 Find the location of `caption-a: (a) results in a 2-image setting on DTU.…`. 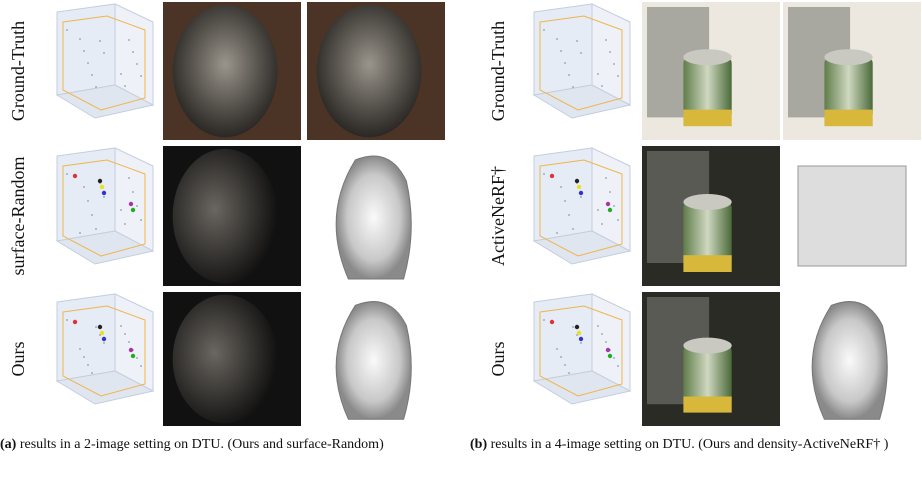

caption-a: (a) results in a 2-image setting on DTU.… is located at coordinates (220, 444).